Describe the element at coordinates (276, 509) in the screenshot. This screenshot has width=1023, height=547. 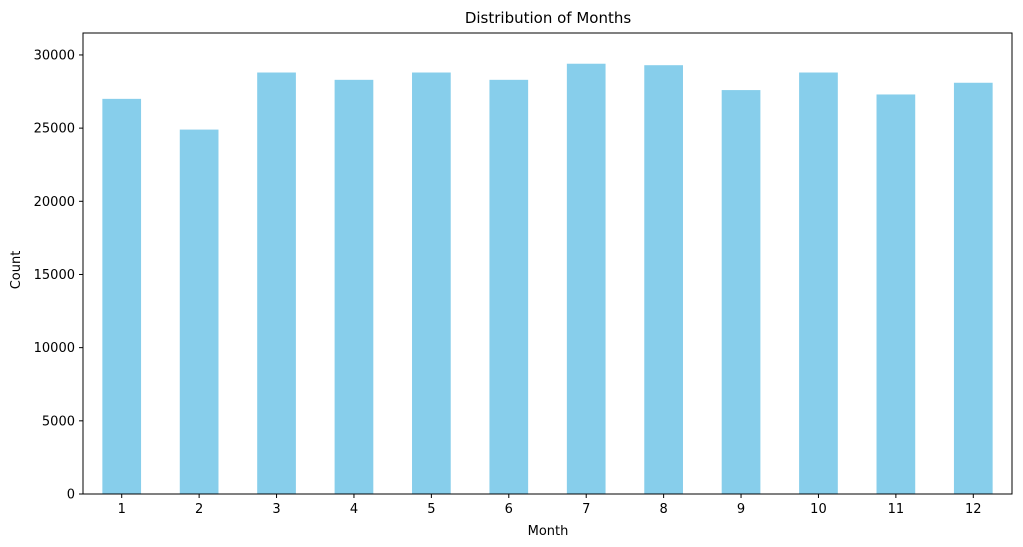
I see `x-tick-label: 3` at that location.